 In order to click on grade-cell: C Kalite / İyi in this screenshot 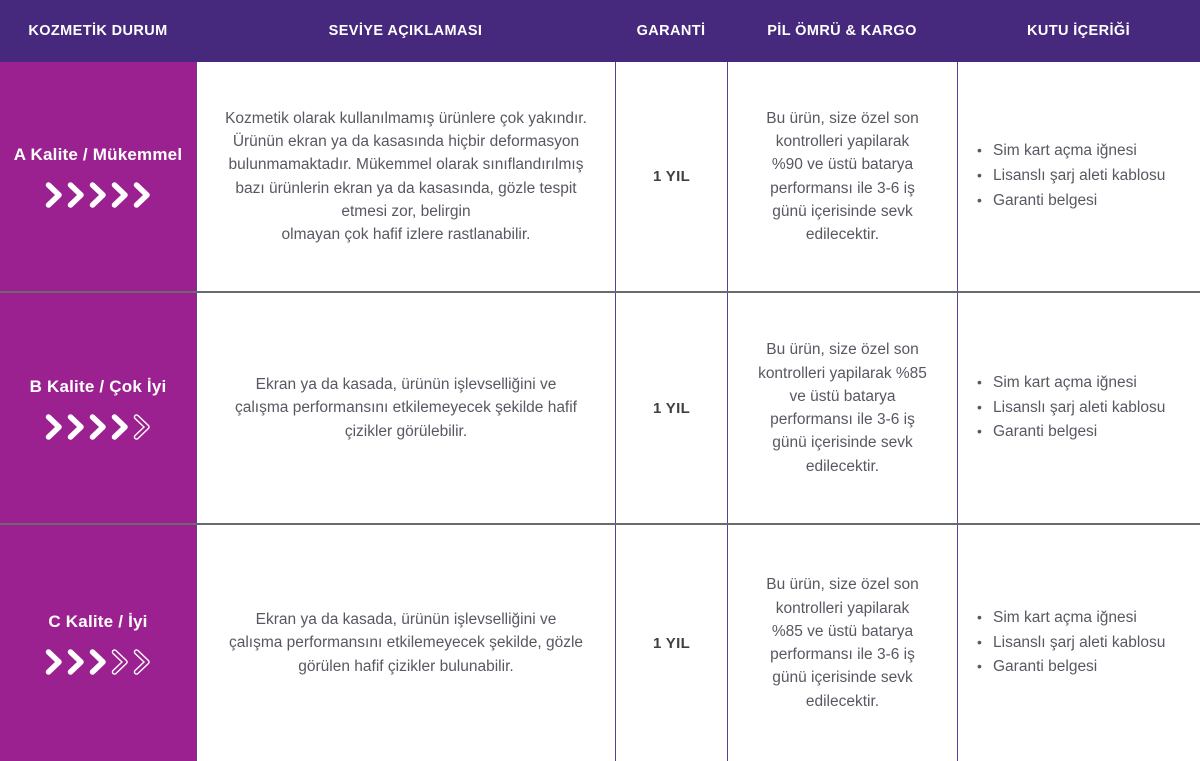, I will do `click(98, 643)`.